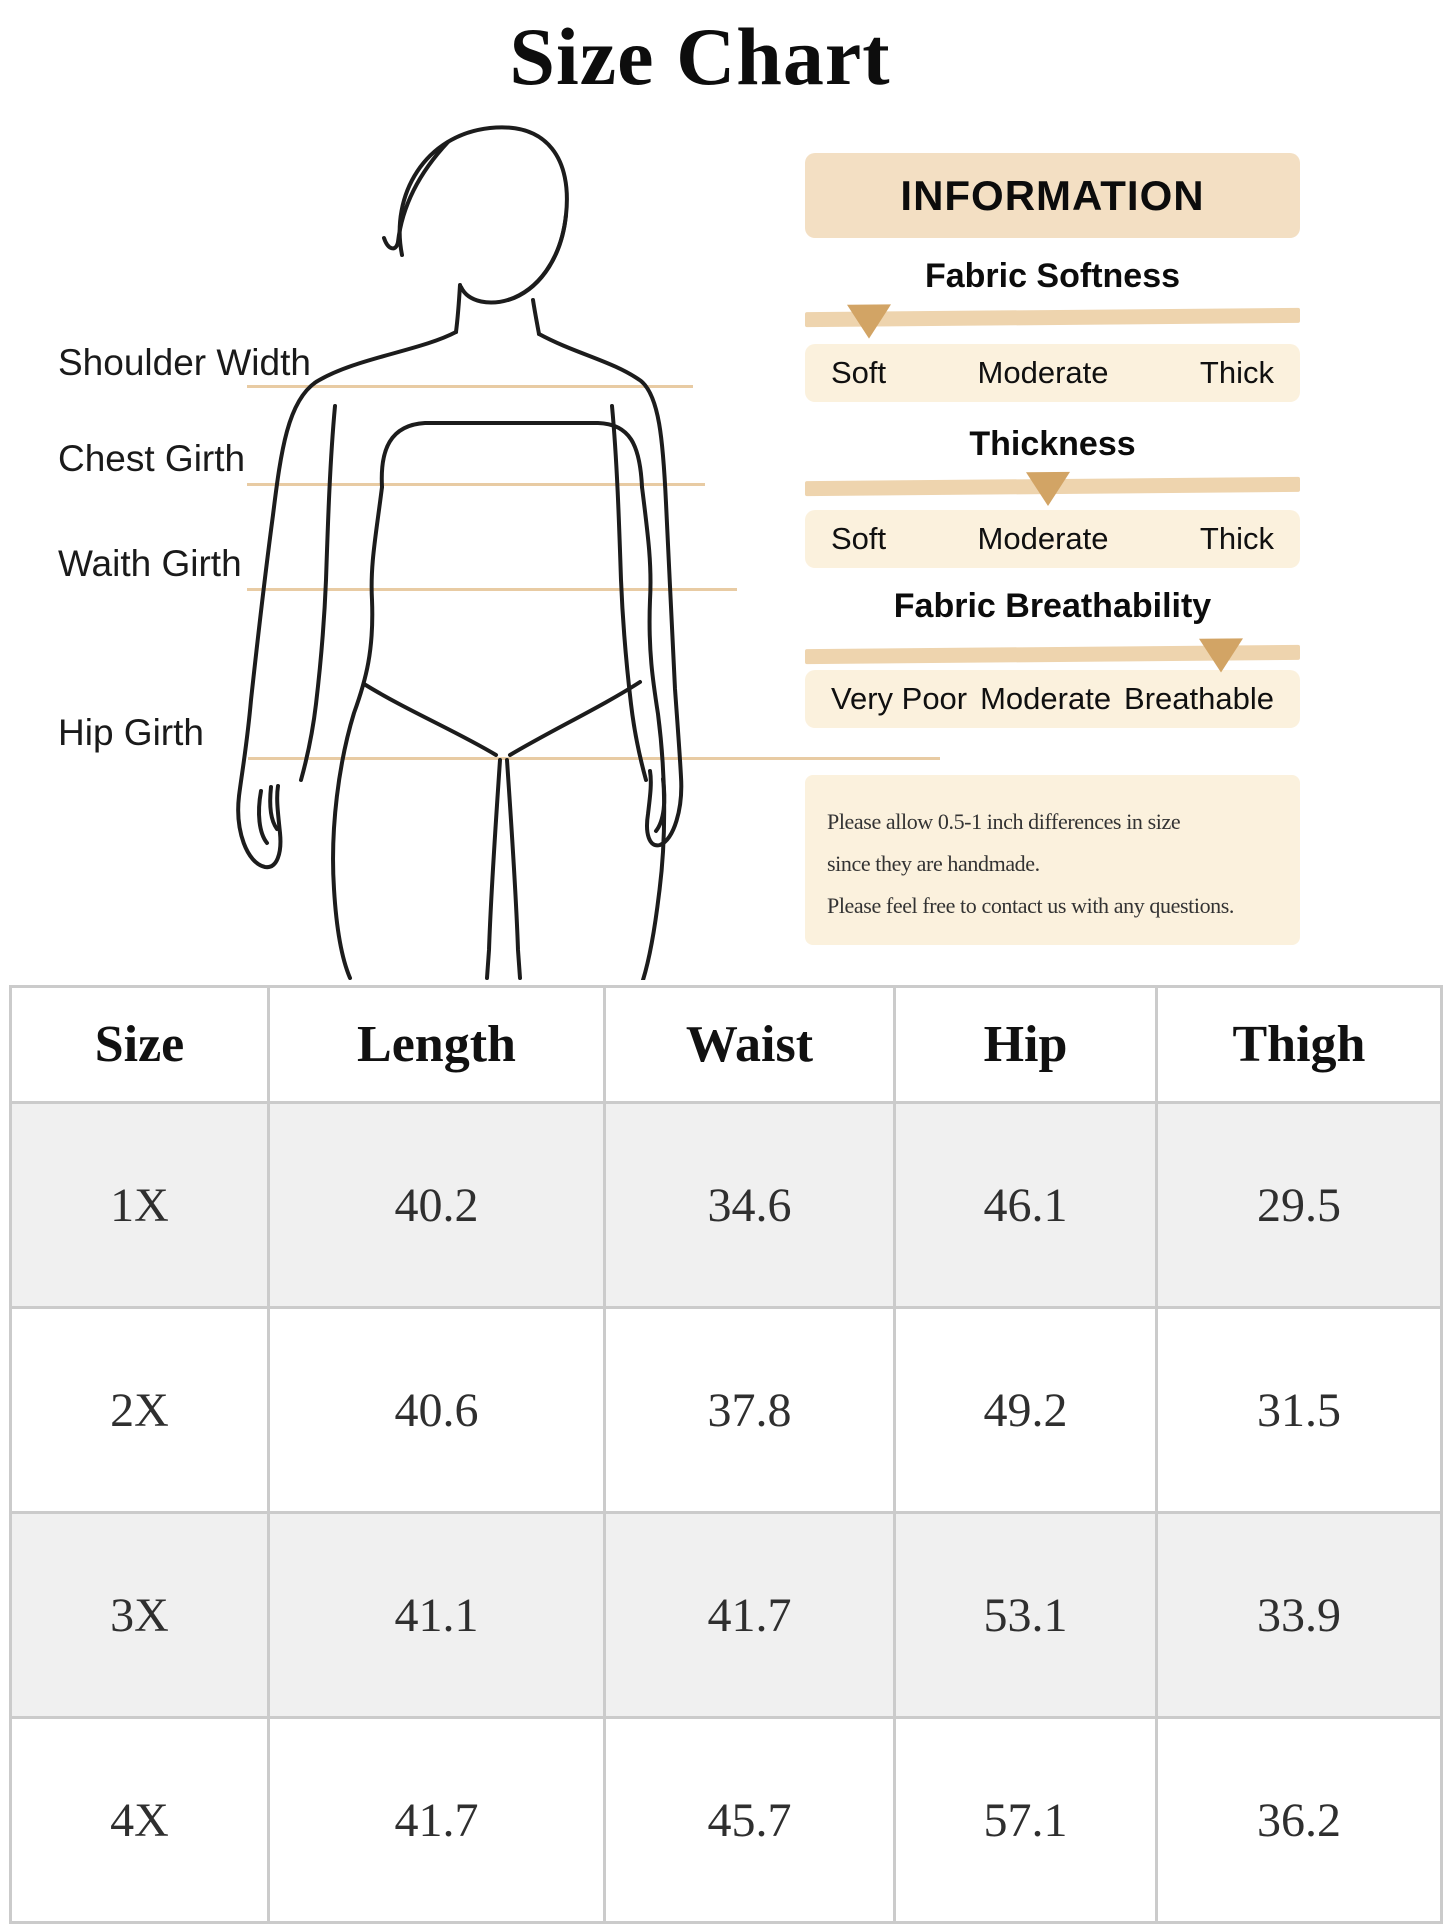  What do you see at coordinates (1025, 1044) in the screenshot?
I see `col-header-hip: Hip` at bounding box center [1025, 1044].